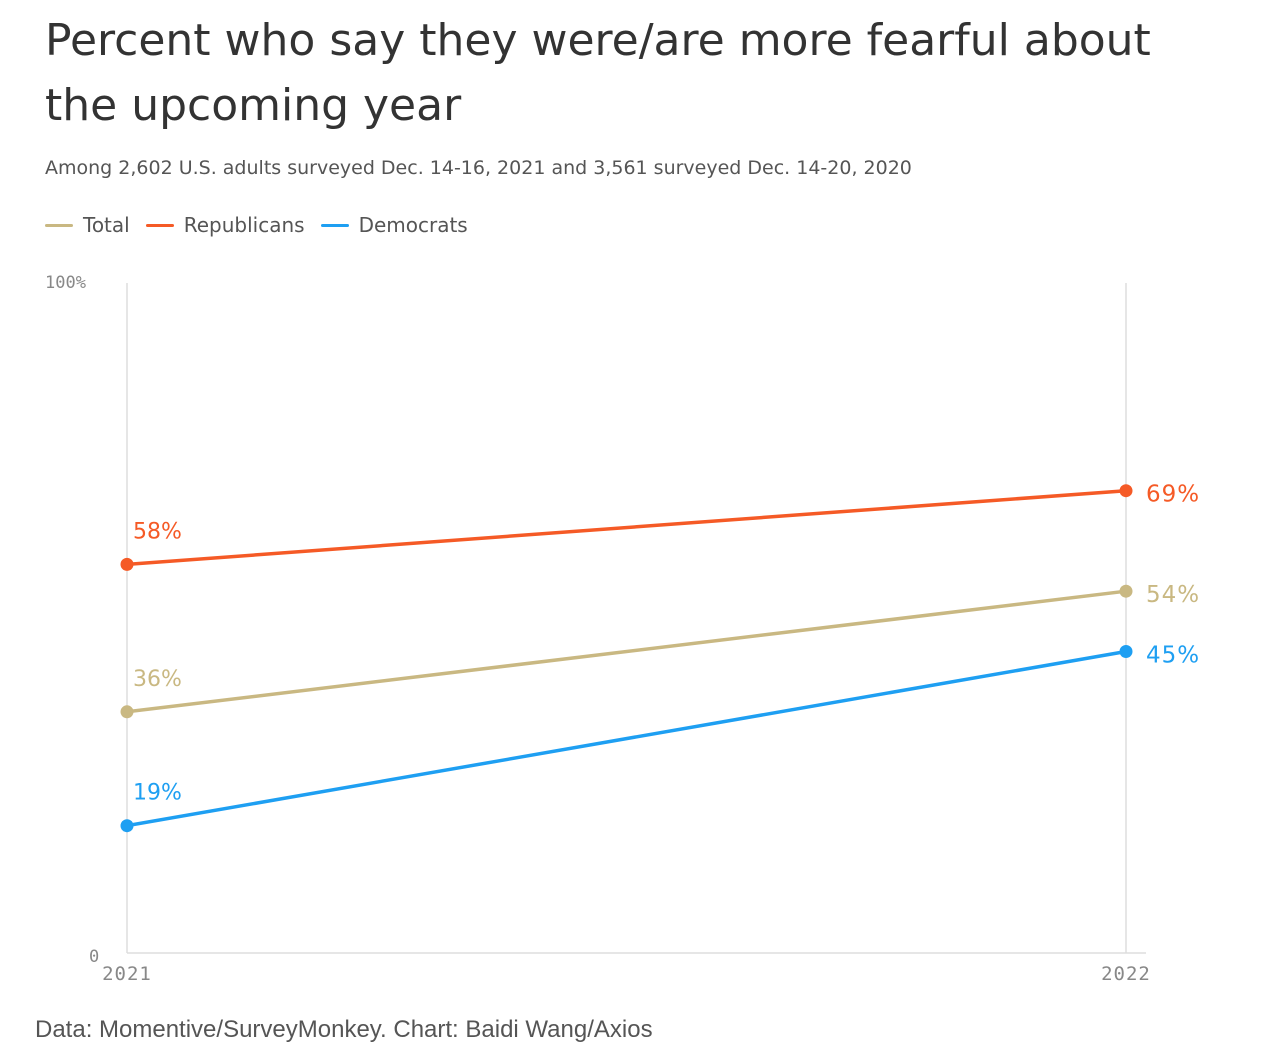 The height and width of the screenshot is (1045, 1265). Describe the element at coordinates (1173, 595) in the screenshot. I see `data-label-total-2022: 54%` at that location.